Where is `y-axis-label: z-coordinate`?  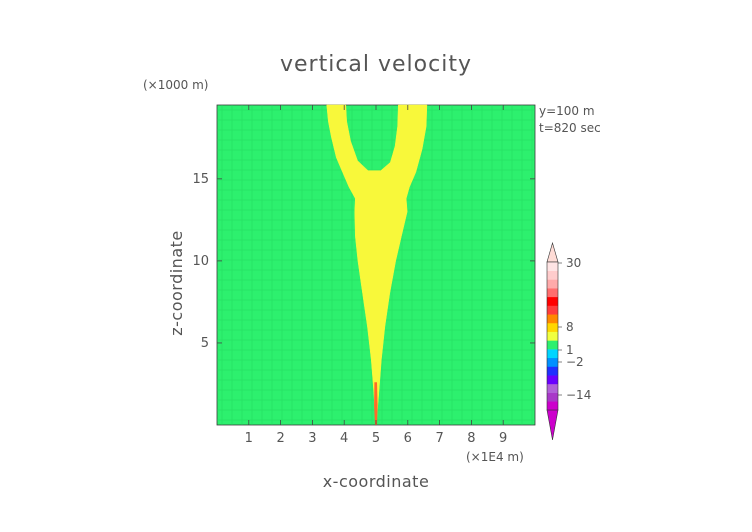
y-axis-label: z-coordinate is located at coordinates (176, 283).